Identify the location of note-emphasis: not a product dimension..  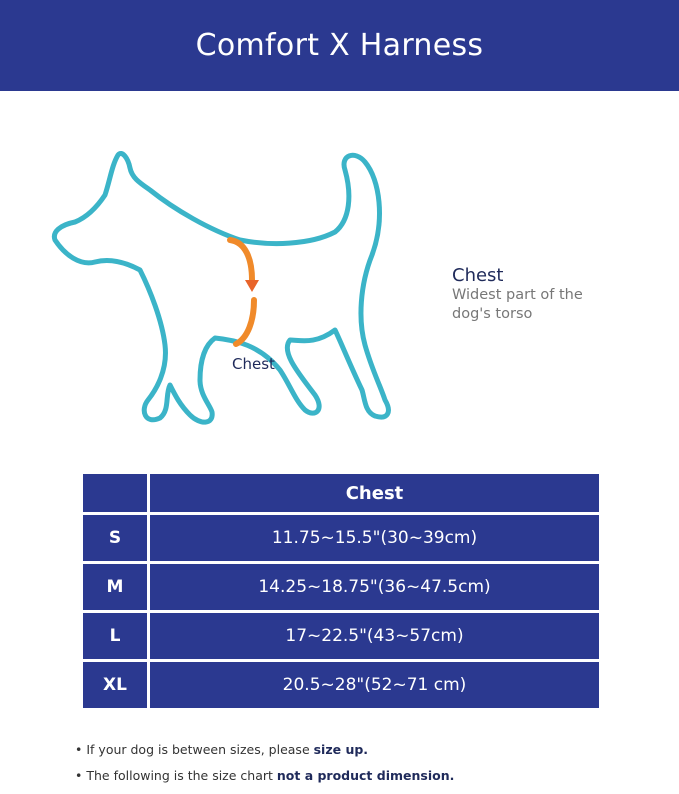
(365, 775).